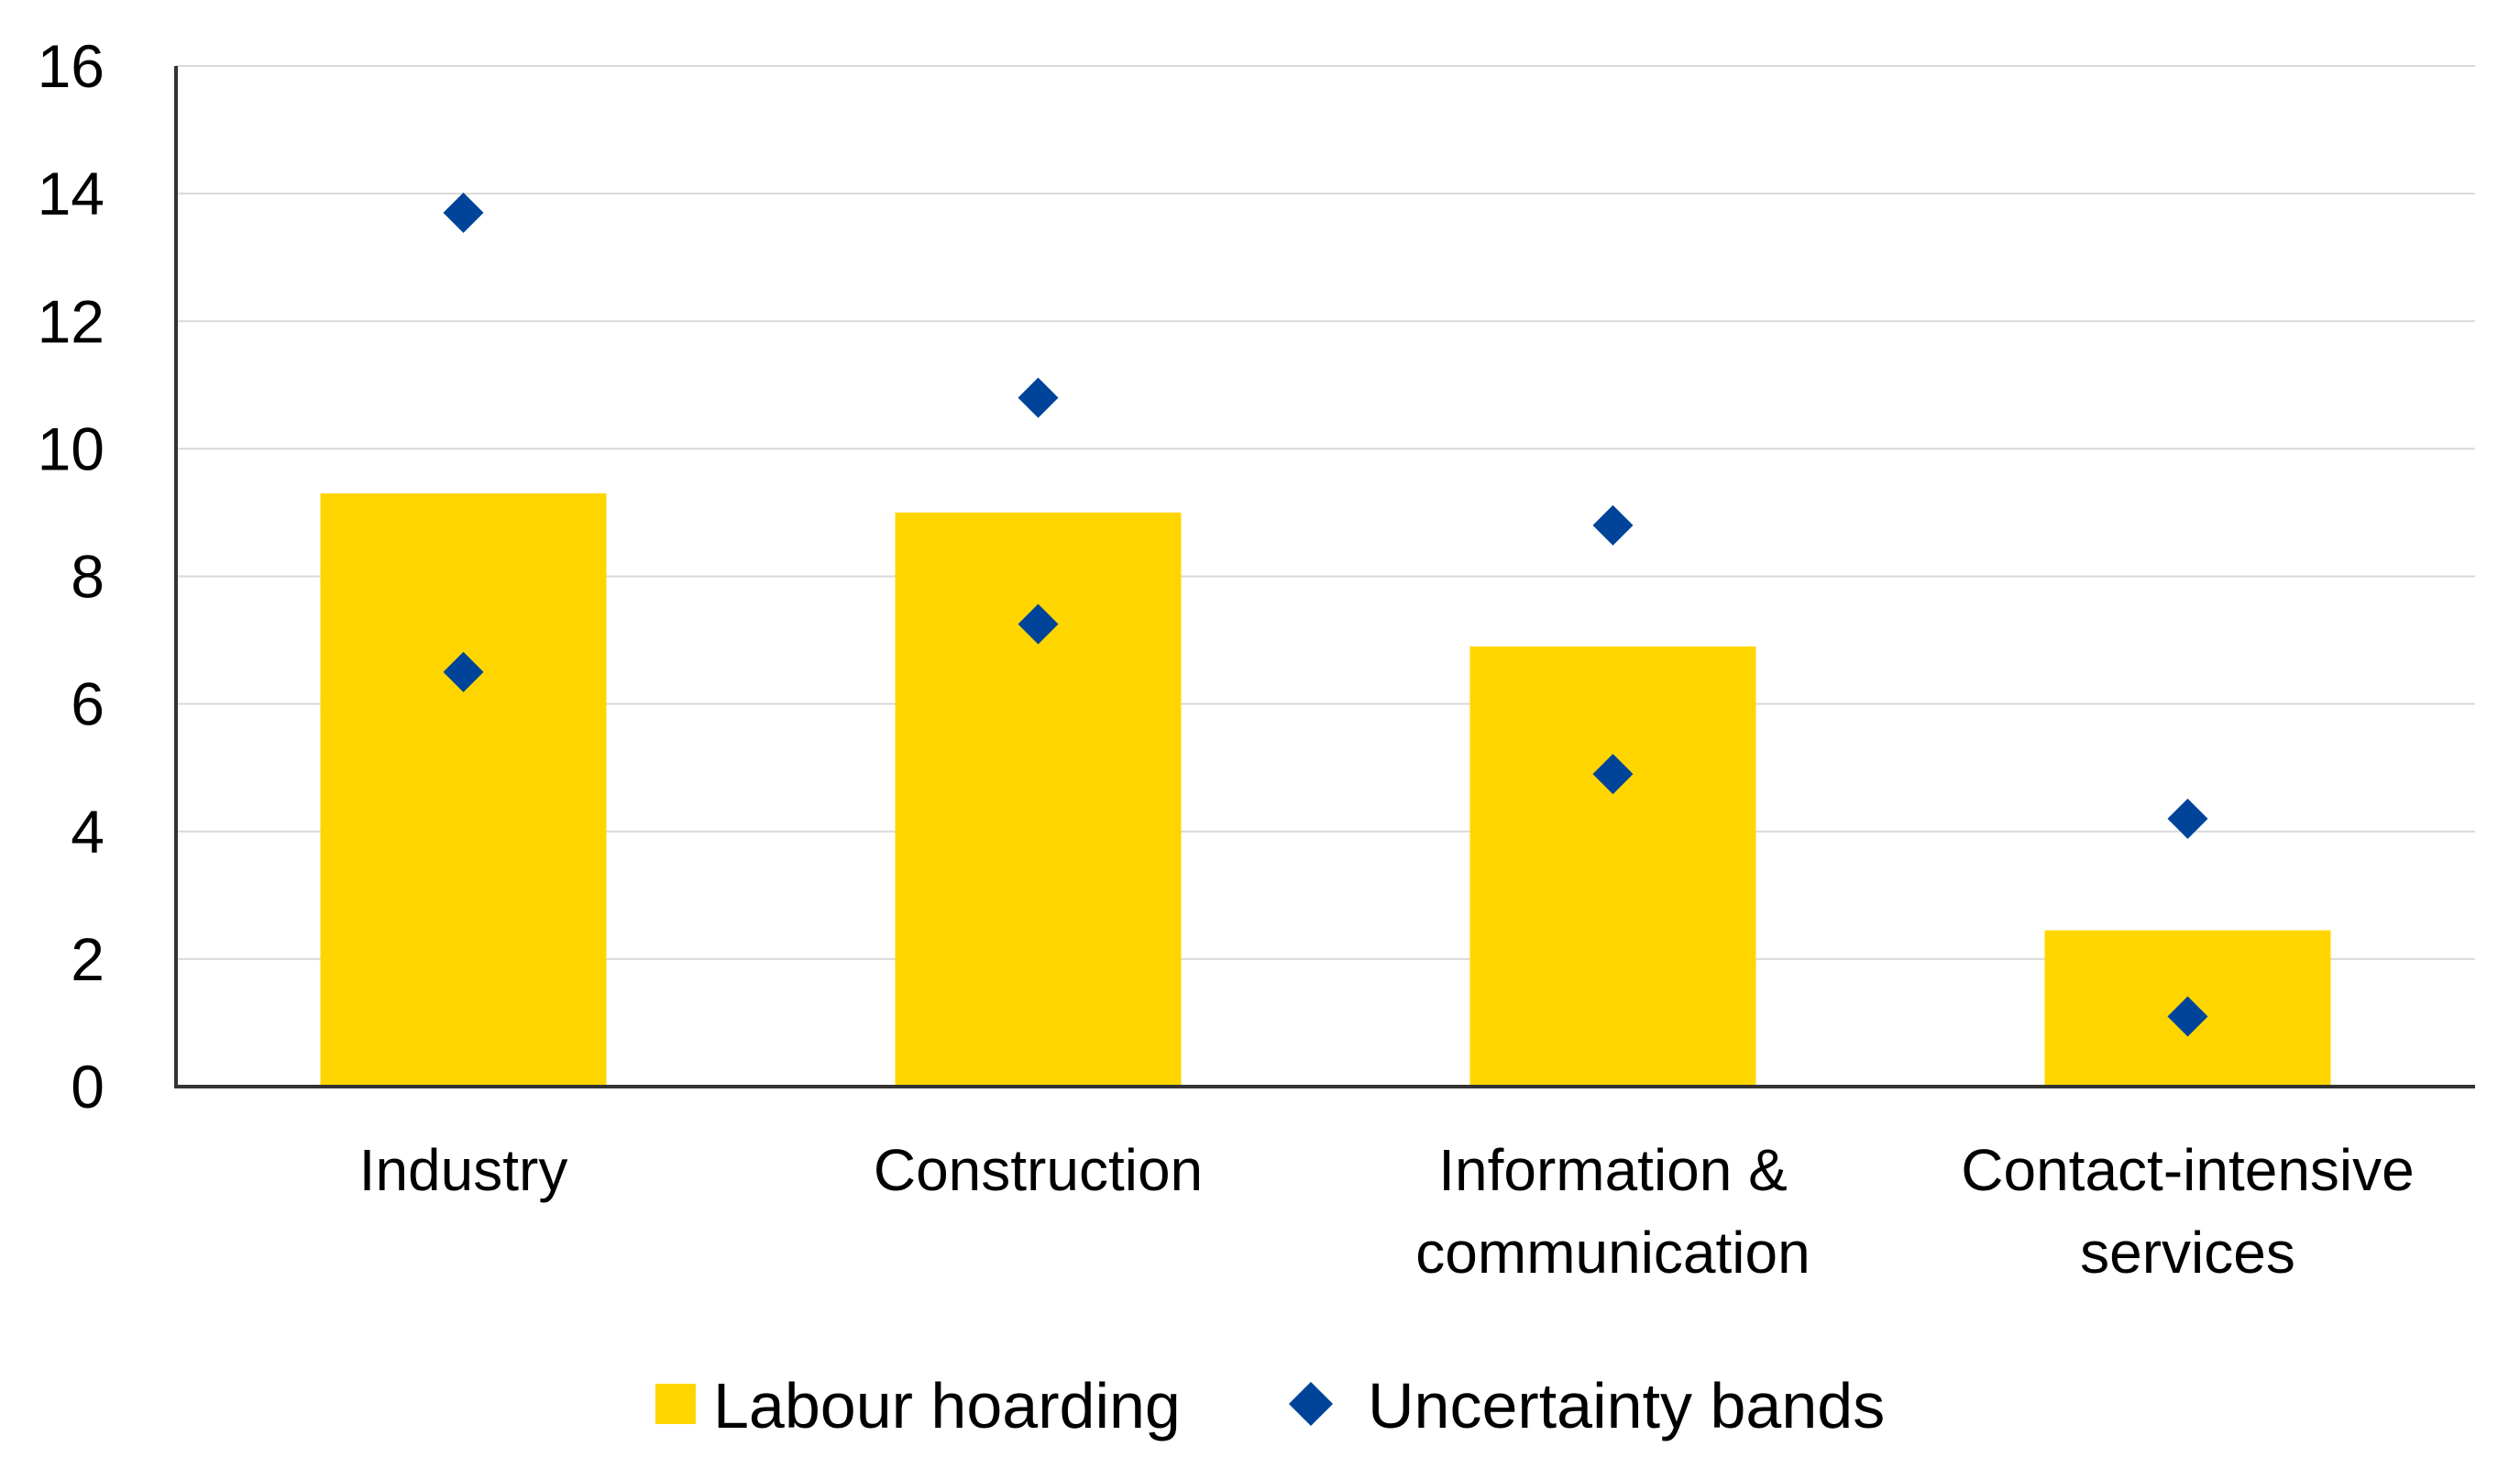 Image resolution: width=2520 pixels, height=1480 pixels. Describe the element at coordinates (675, 1404) in the screenshot. I see `legend-swatch-labour-hoarding` at that location.